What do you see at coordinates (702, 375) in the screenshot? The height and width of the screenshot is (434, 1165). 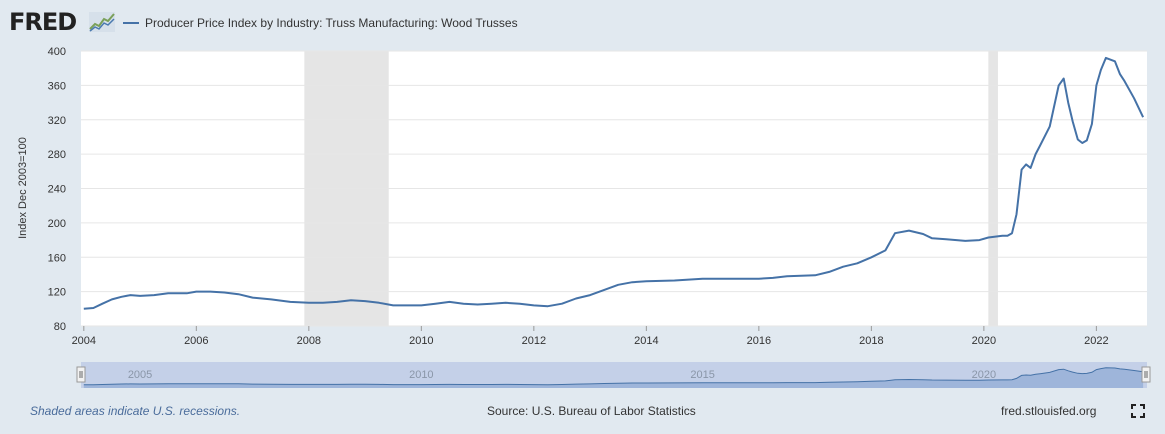 I see `navigator-tick-label: 2015` at bounding box center [702, 375].